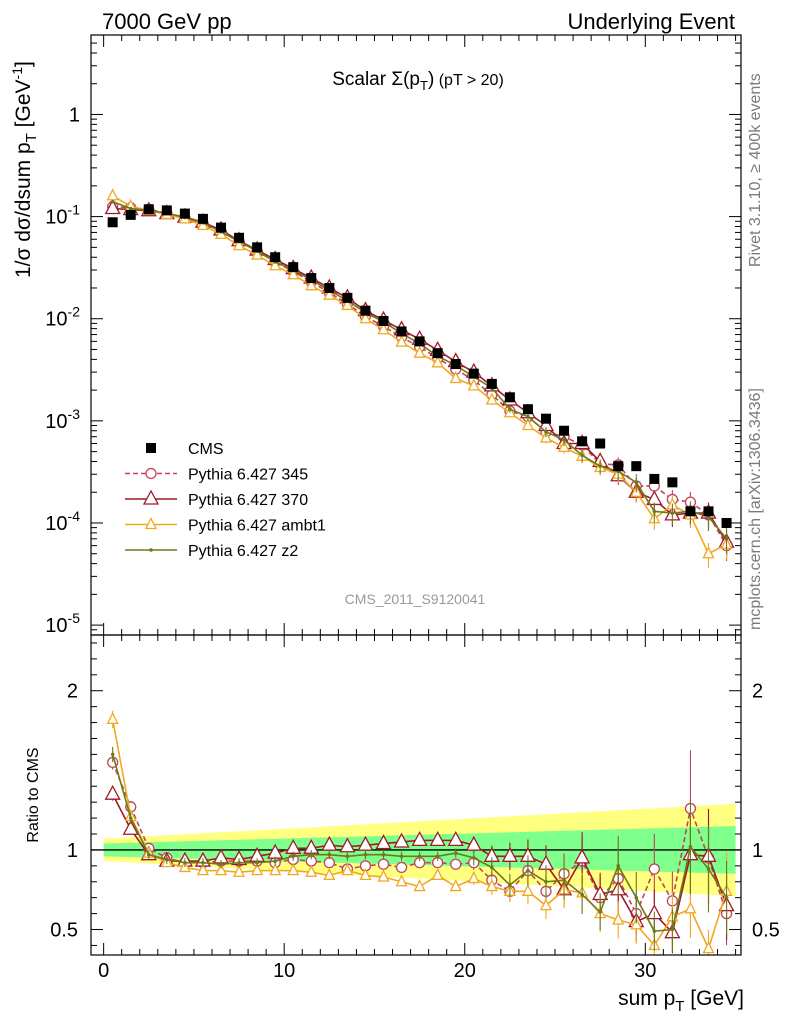 Image resolution: width=786 pixels, height=1024 pixels. What do you see at coordinates (415, 599) in the screenshot?
I see `analysis-watermark: CMS_2011_S9120041` at bounding box center [415, 599].